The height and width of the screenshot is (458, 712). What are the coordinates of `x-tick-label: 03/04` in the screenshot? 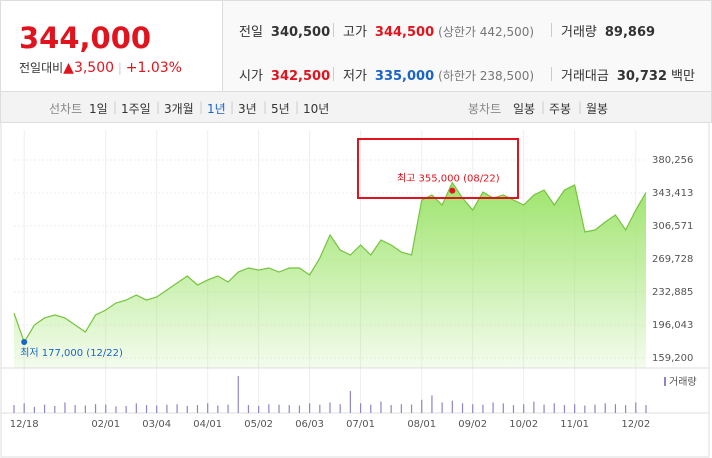 It's located at (156, 424).